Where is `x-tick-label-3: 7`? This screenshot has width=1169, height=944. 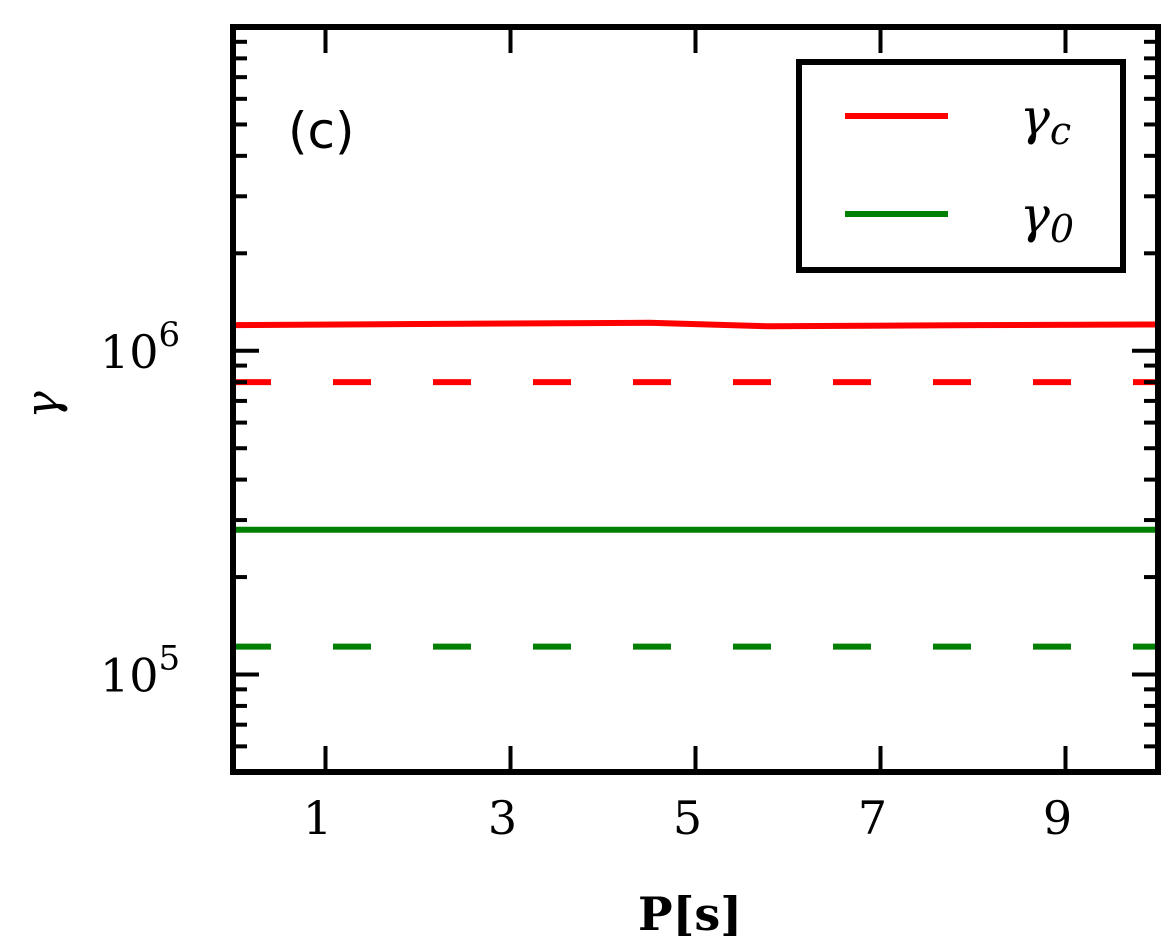 x-tick-label-3: 7 is located at coordinates (872, 818).